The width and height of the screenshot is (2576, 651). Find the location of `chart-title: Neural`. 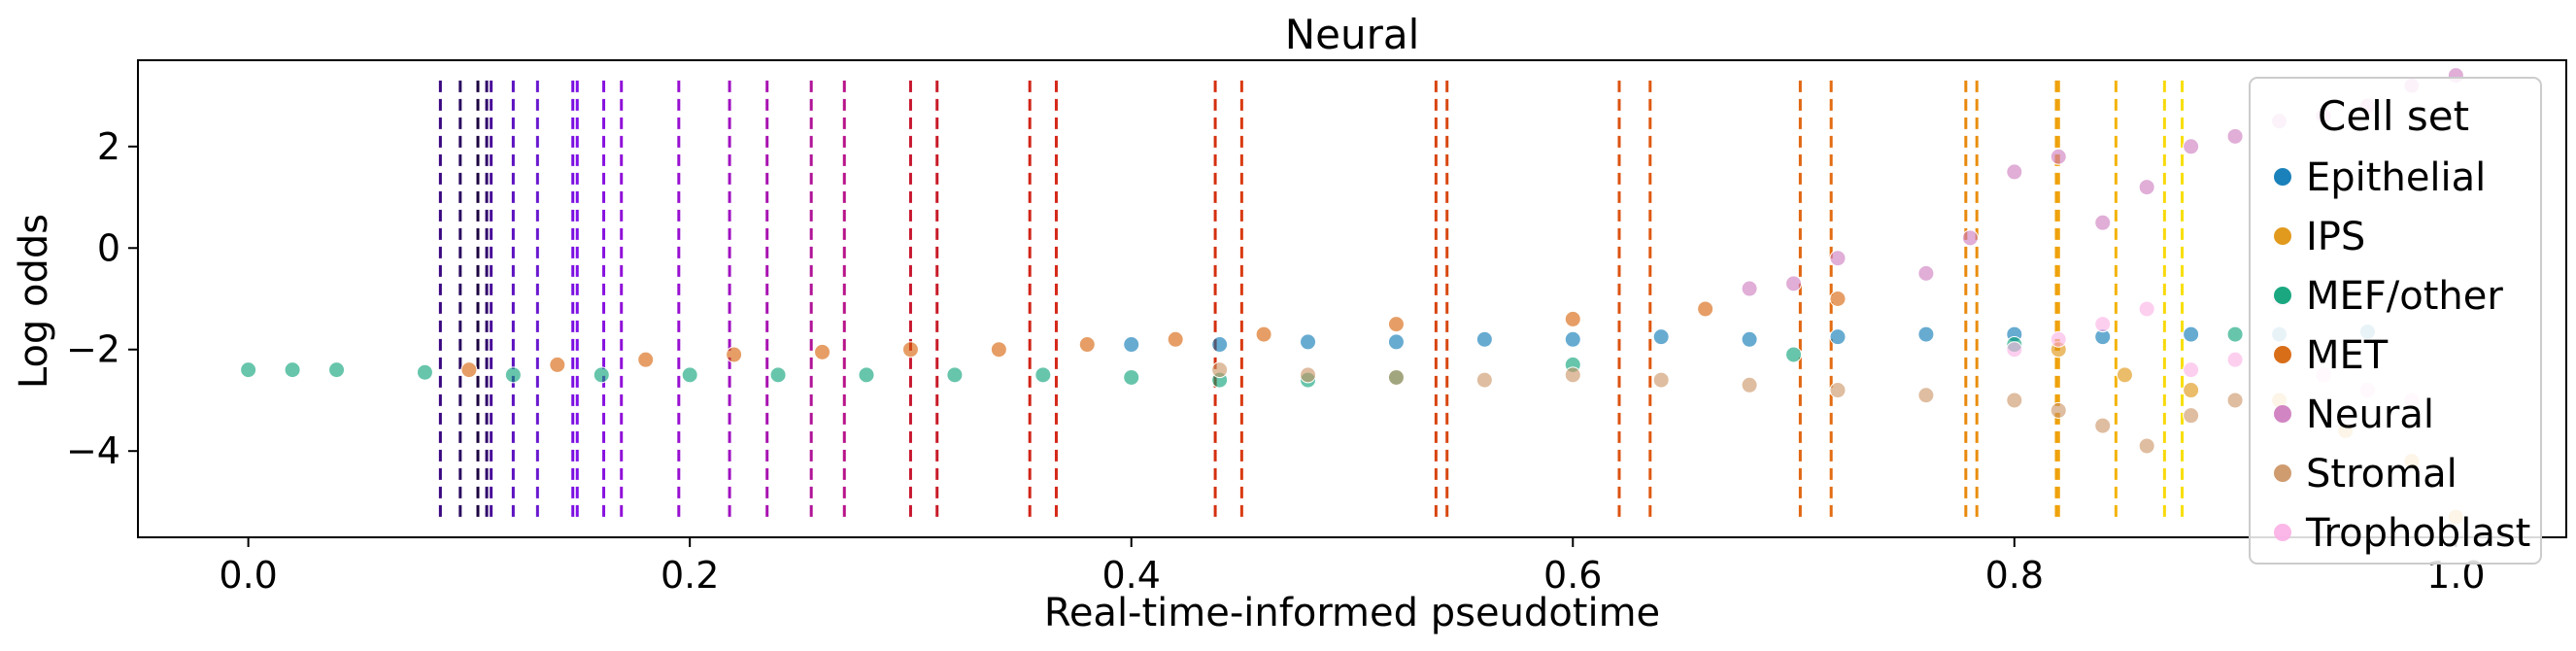

chart-title: Neural is located at coordinates (1352, 34).